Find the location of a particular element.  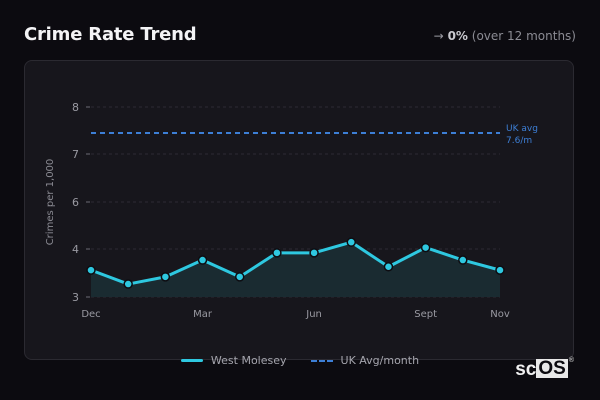

y-tick-label: 6 is located at coordinates (75, 202).